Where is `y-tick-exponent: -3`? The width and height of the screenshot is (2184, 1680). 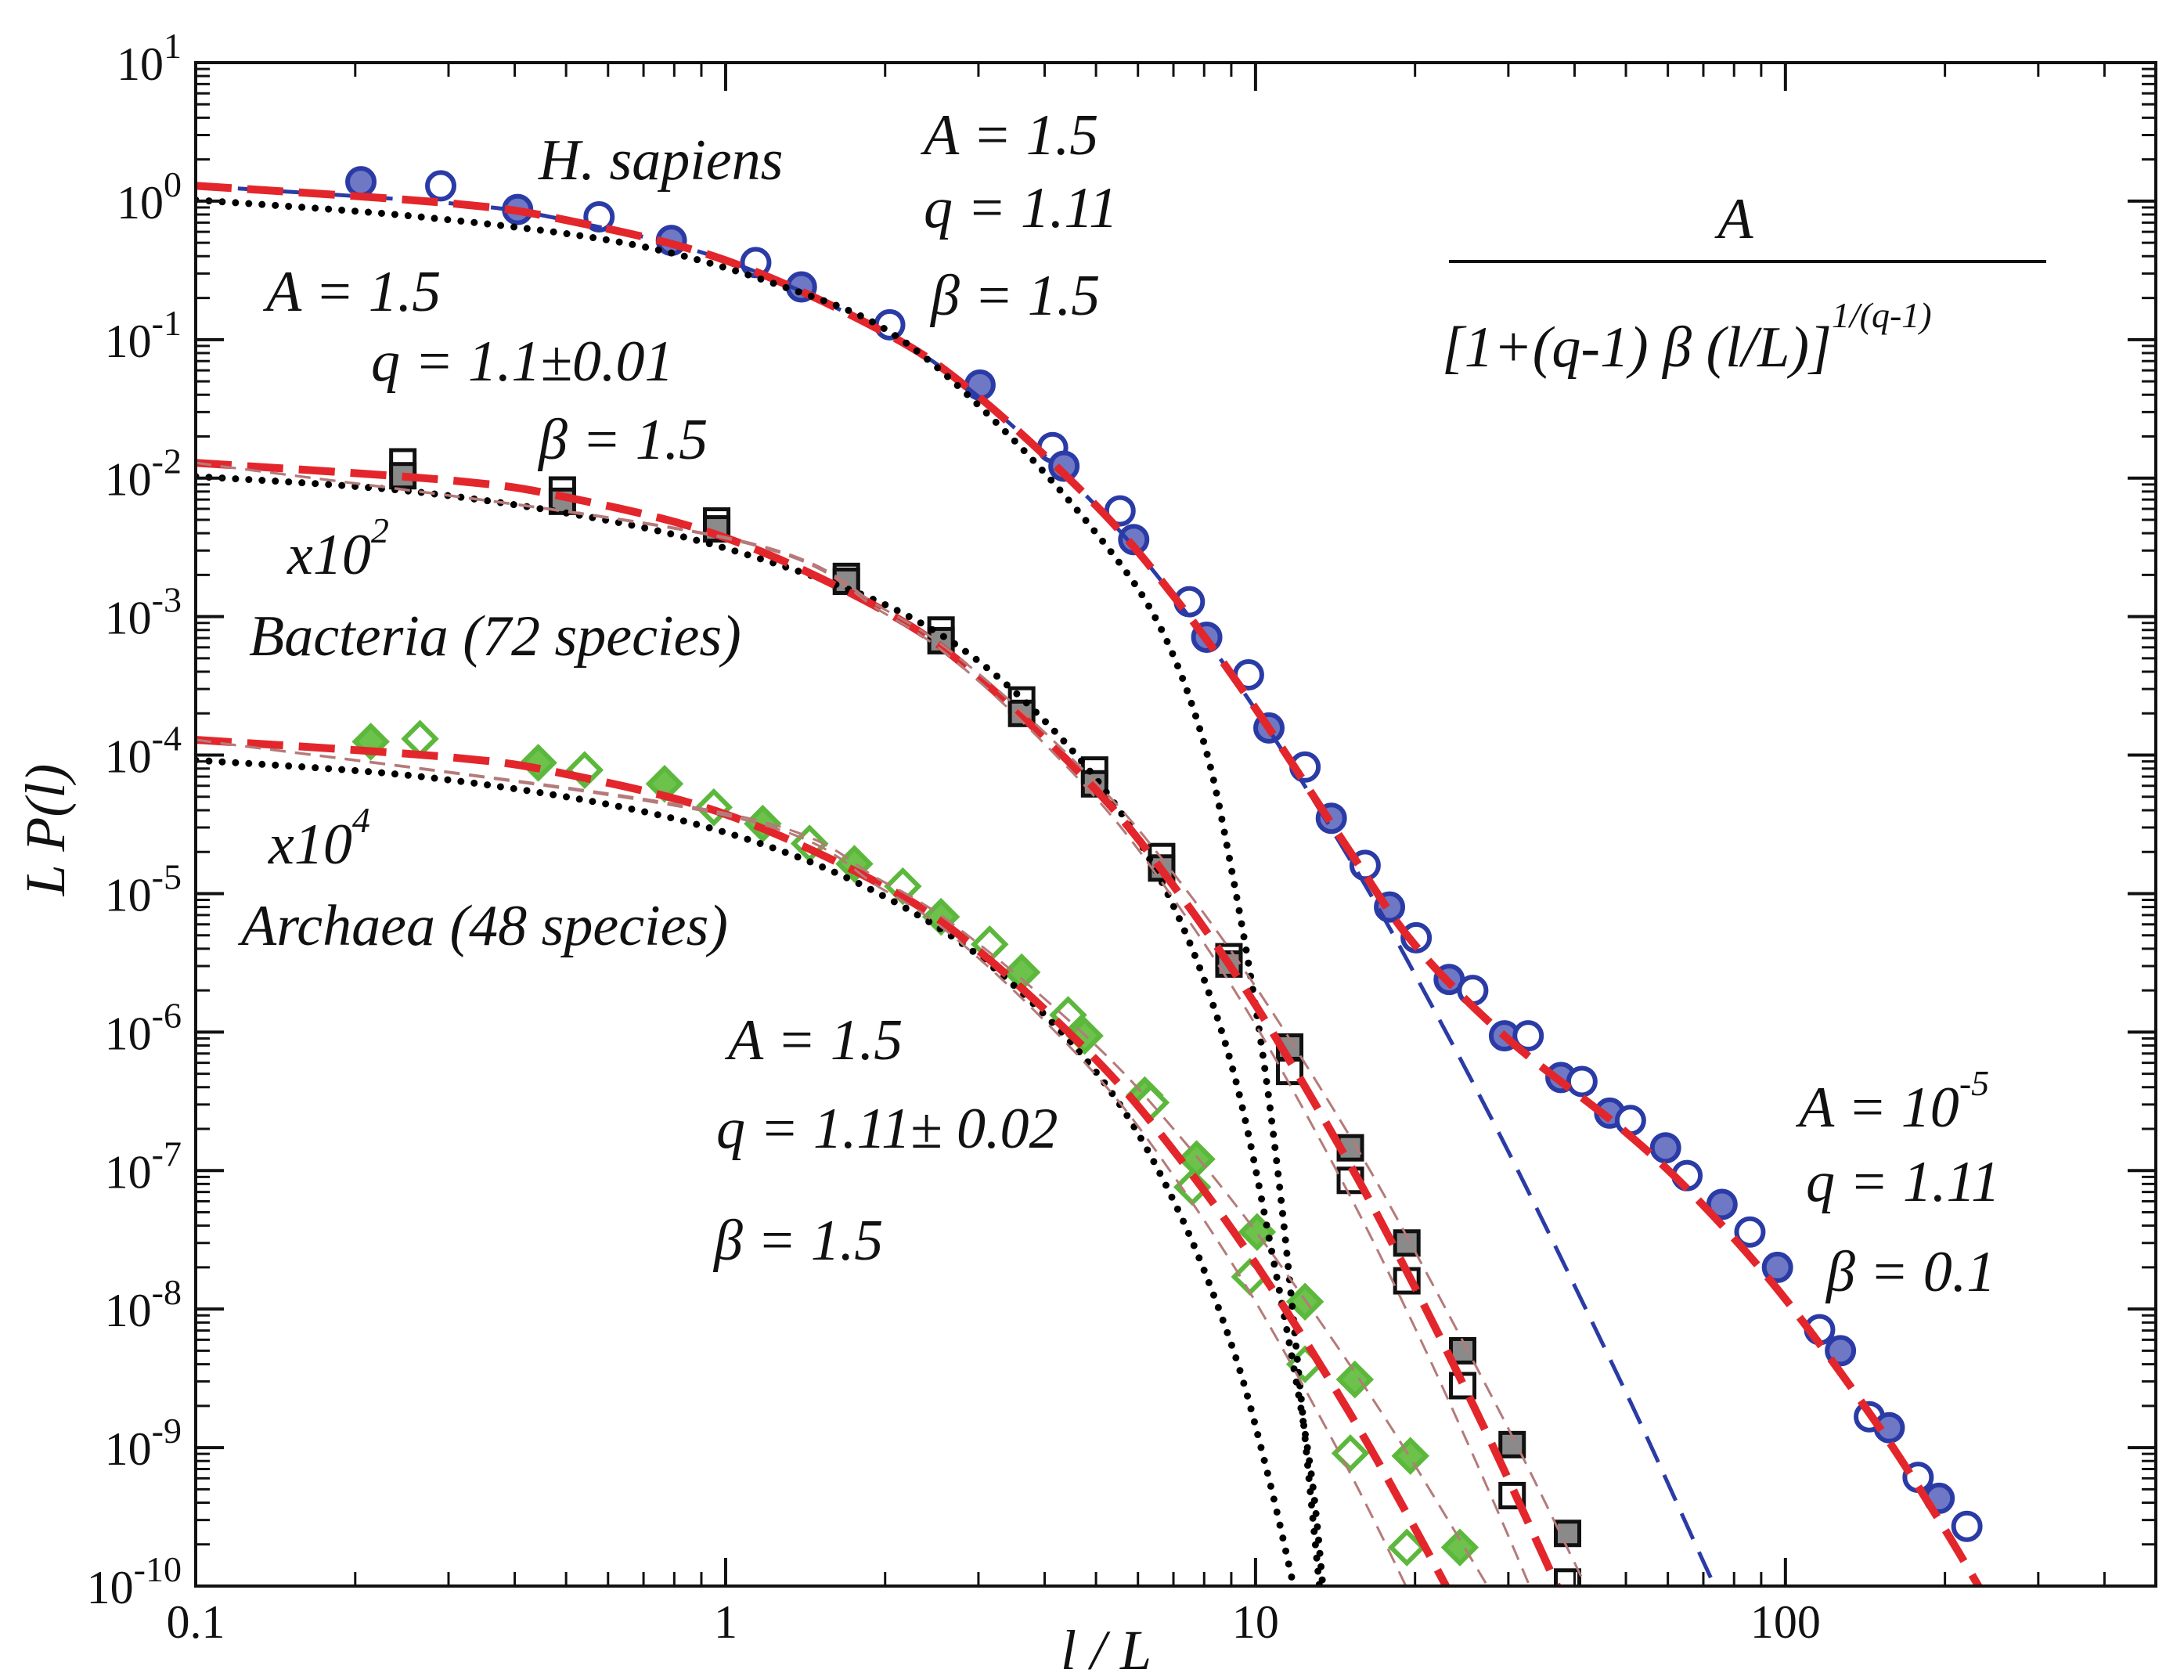 y-tick-exponent: -3 is located at coordinates (167, 600).